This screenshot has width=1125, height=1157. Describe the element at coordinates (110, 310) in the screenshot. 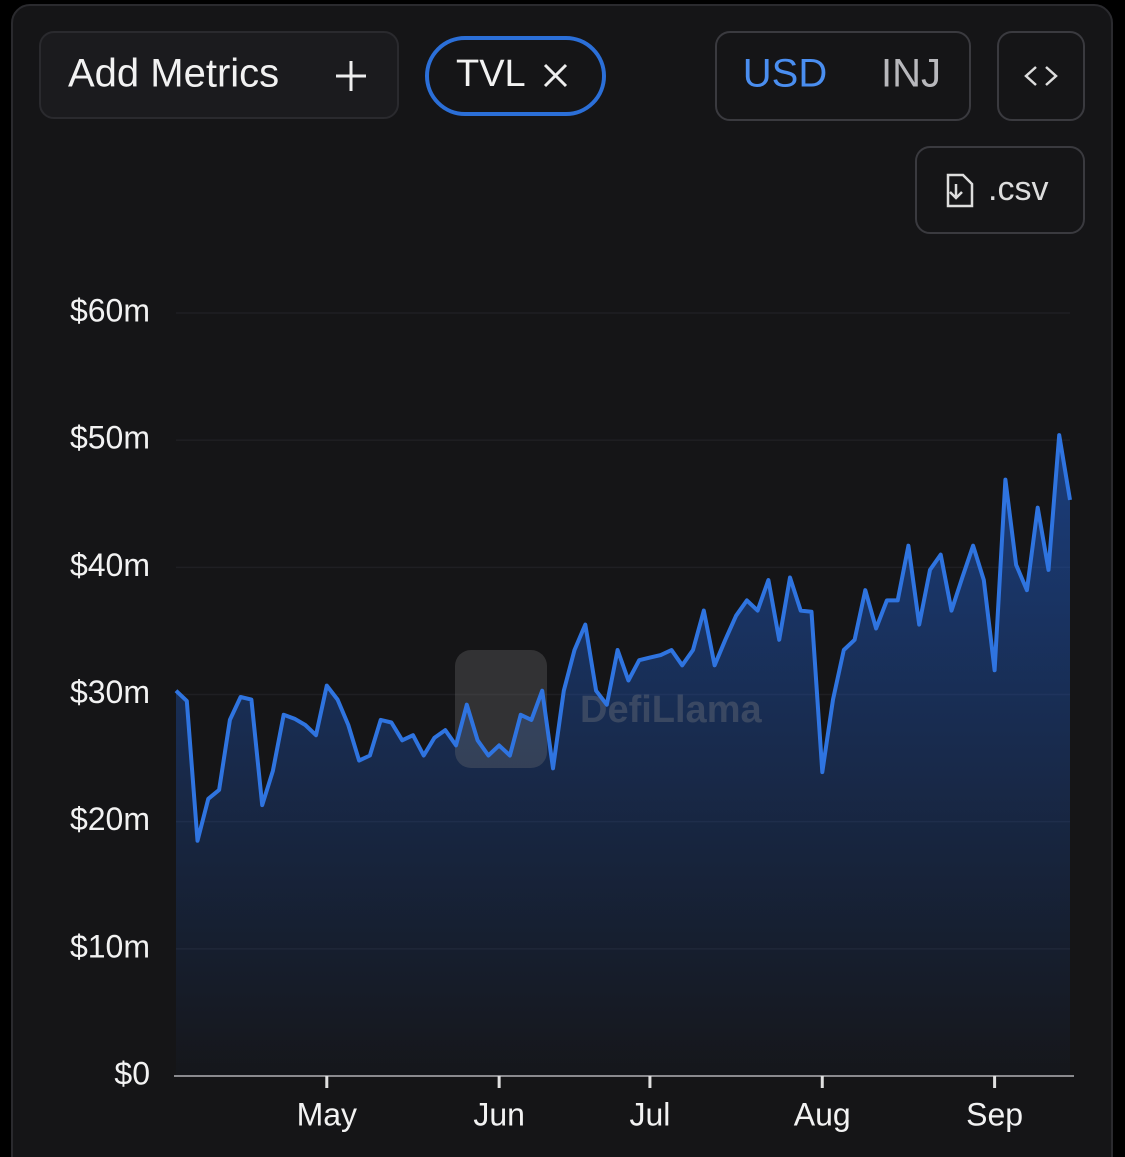

I see `y-tick-label: $60m` at that location.